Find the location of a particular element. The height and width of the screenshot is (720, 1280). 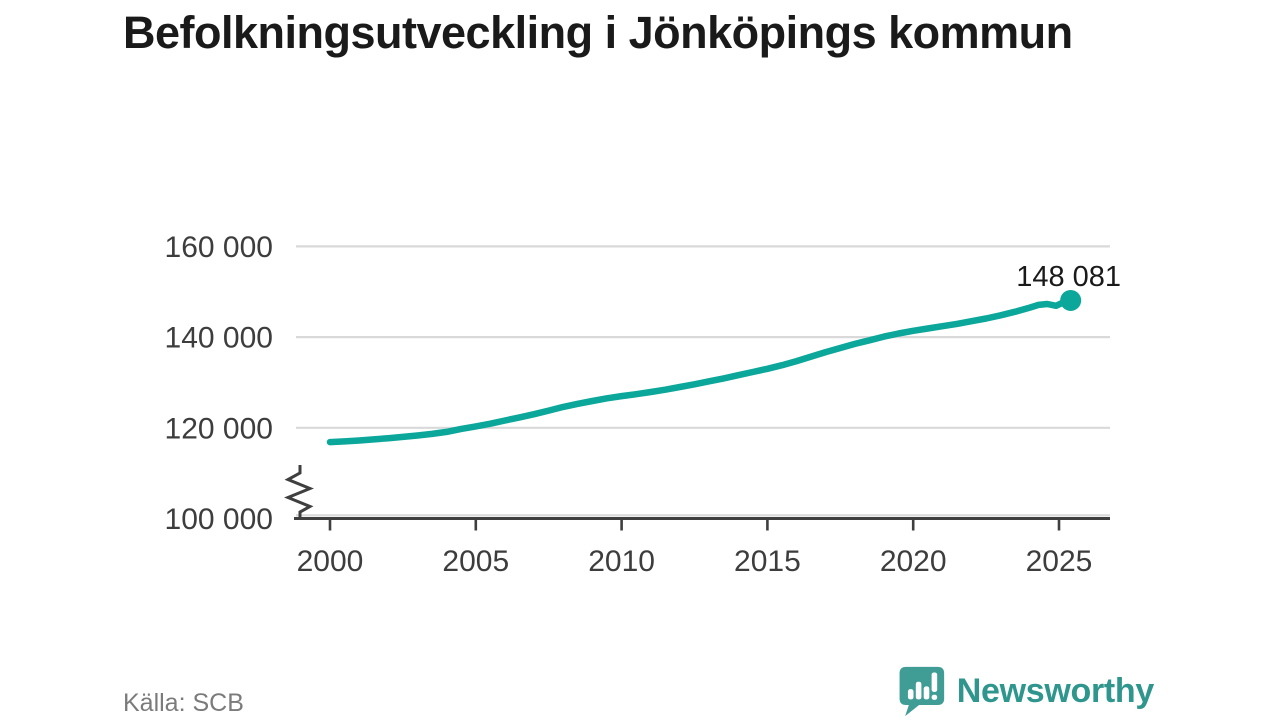

population-line-series is located at coordinates (700, 371).